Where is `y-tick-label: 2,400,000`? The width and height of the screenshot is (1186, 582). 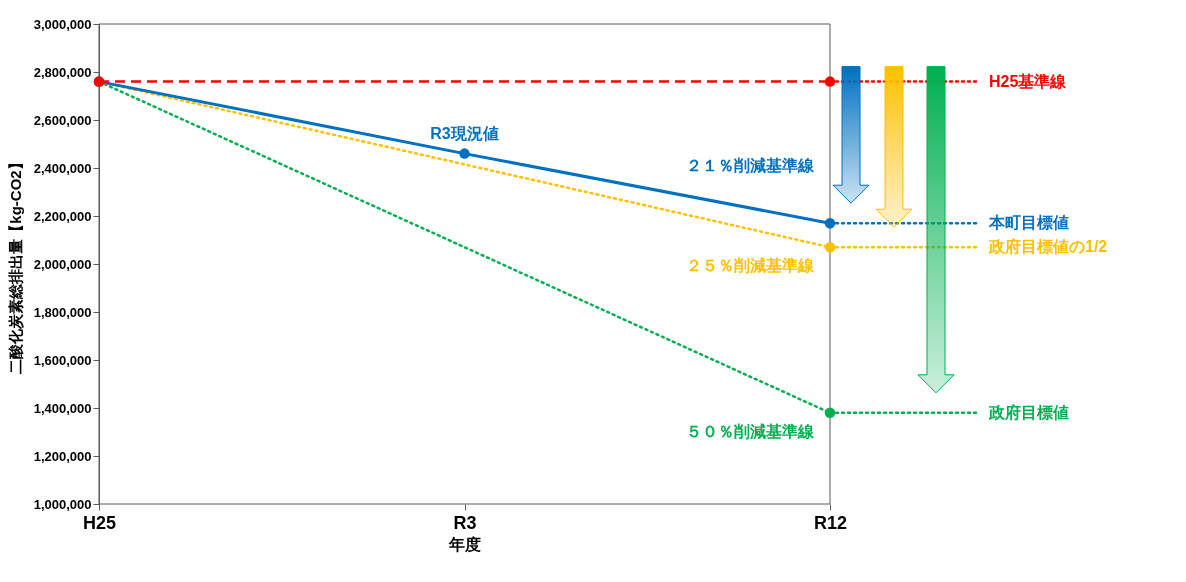 y-tick-label: 2,400,000 is located at coordinates (62, 168).